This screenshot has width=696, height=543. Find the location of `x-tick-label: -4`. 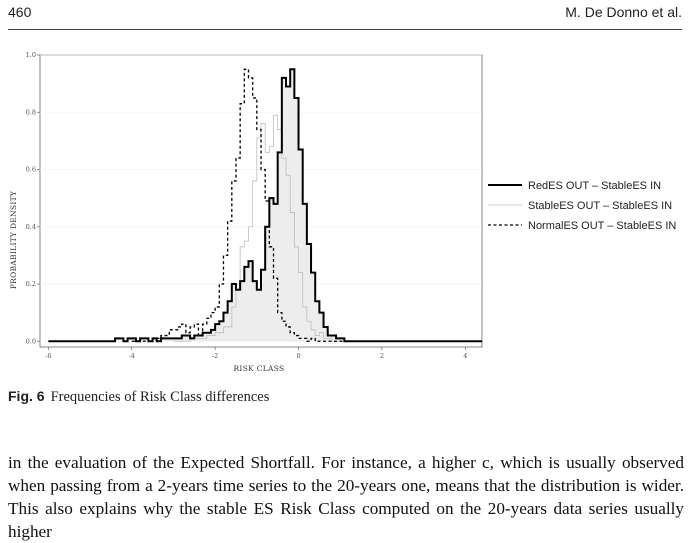

x-tick-label: -4 is located at coordinates (132, 356).